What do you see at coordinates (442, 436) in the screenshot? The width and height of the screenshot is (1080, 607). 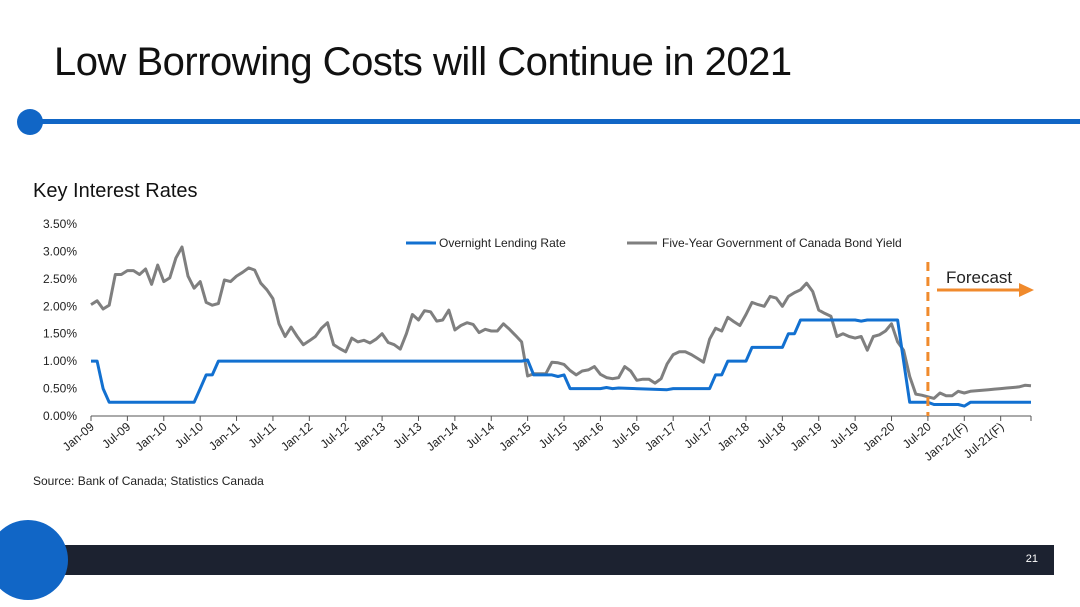 I see `x-tick-label: Jan-14` at bounding box center [442, 436].